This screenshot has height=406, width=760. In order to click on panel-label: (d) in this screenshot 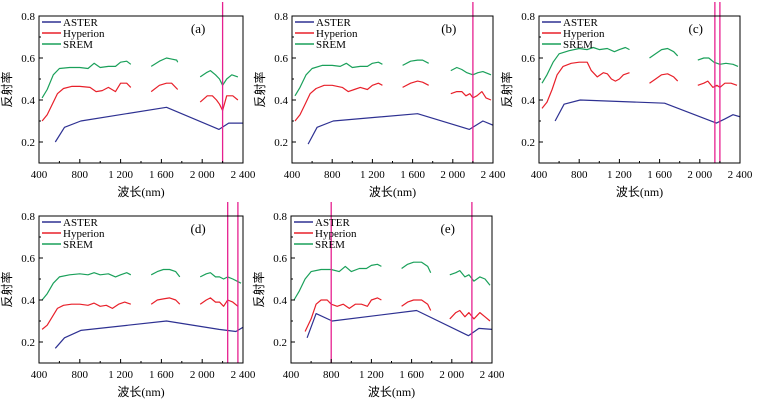, I will do `click(198, 228)`.